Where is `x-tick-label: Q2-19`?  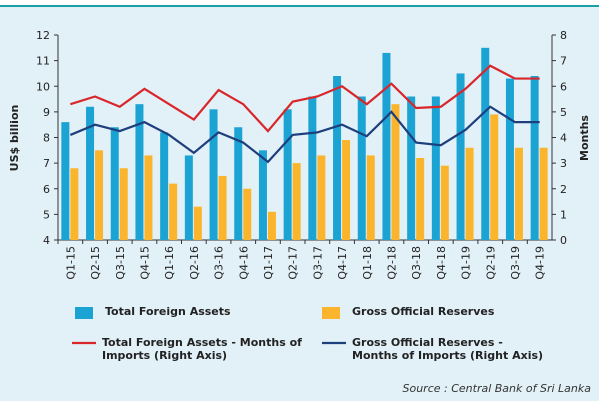
x-tick-label: Q2-19 is located at coordinates (490, 263).